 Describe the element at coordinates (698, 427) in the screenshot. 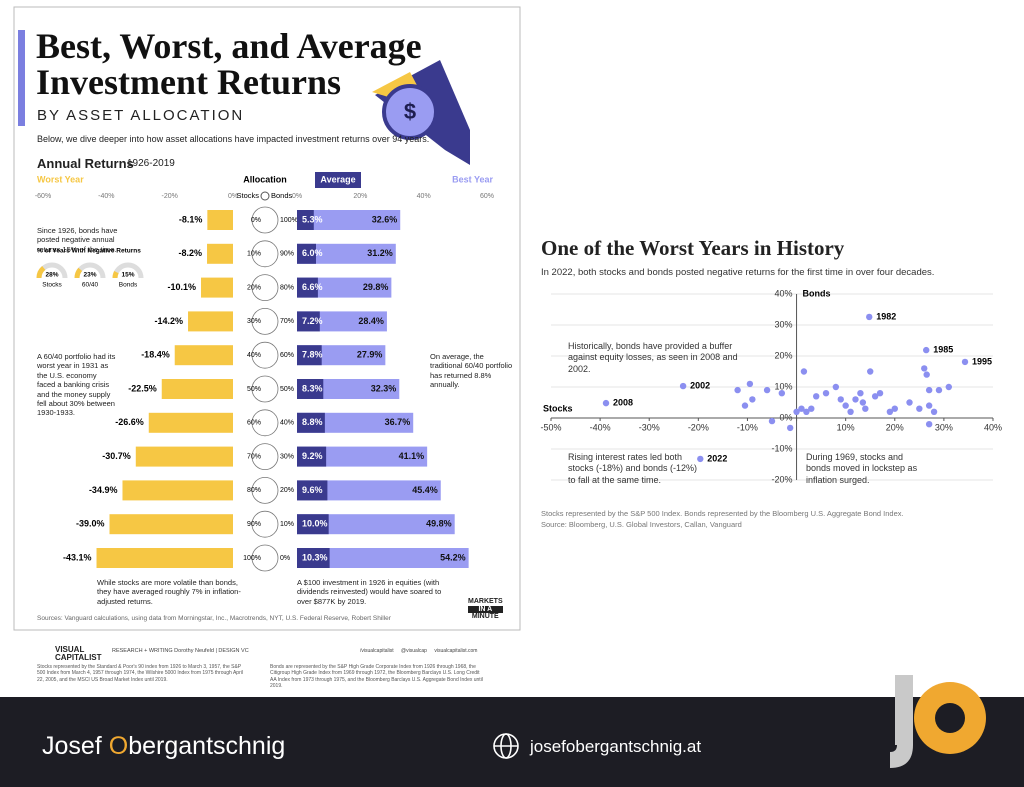

I see `x-tick-label: -20%` at that location.